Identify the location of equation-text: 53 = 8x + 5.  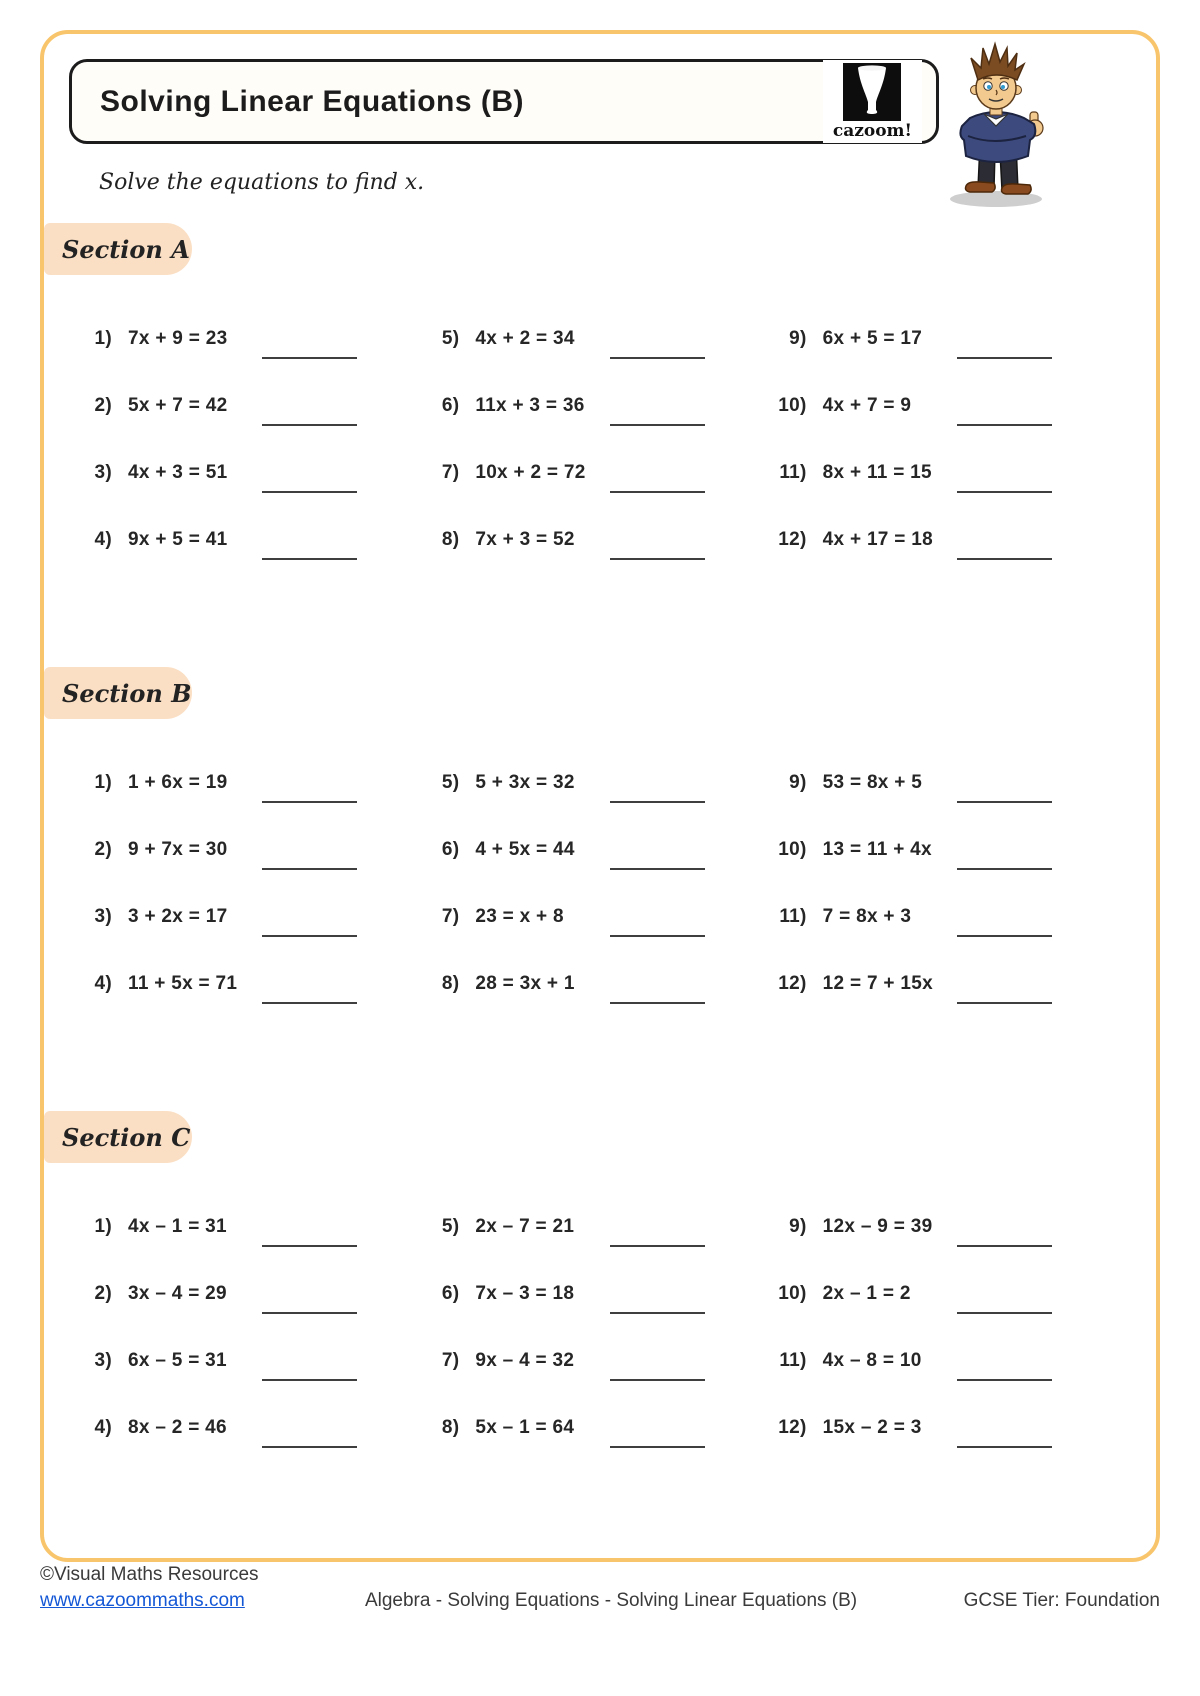
(872, 782).